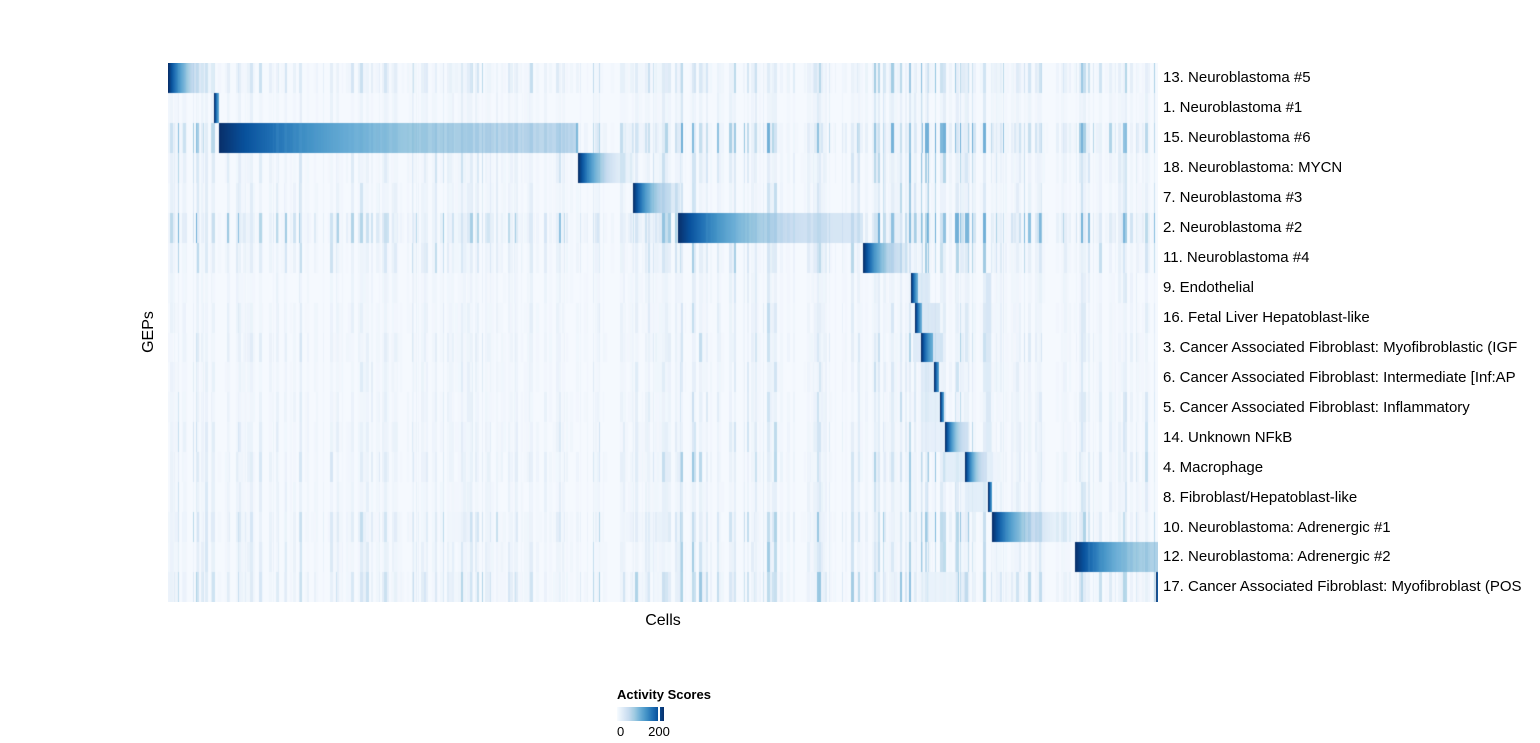  Describe the element at coordinates (1237, 78) in the screenshot. I see `row-label-1: 13. Neuroblastoma #5` at that location.